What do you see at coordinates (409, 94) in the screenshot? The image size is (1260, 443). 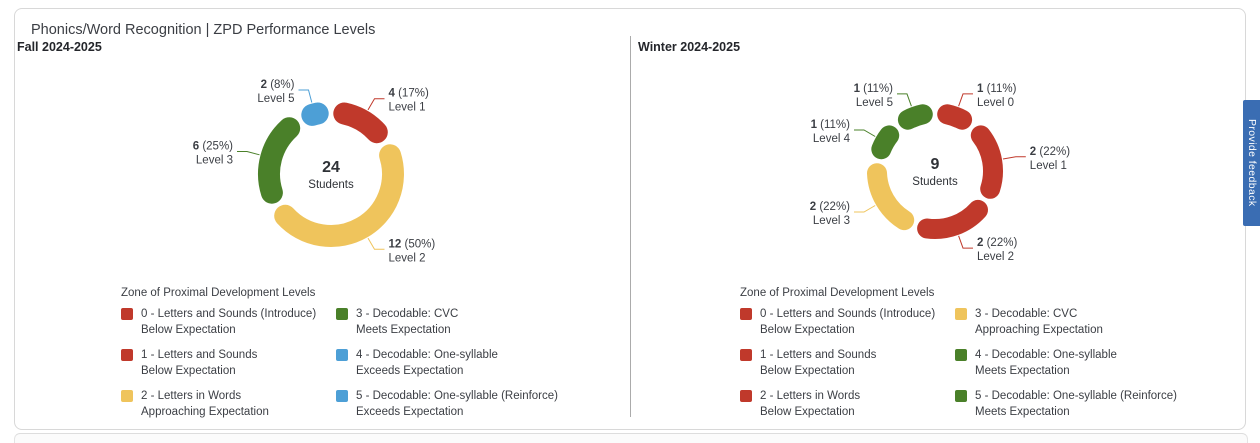 I see `slice-value-label: 4 (17%)` at bounding box center [409, 94].